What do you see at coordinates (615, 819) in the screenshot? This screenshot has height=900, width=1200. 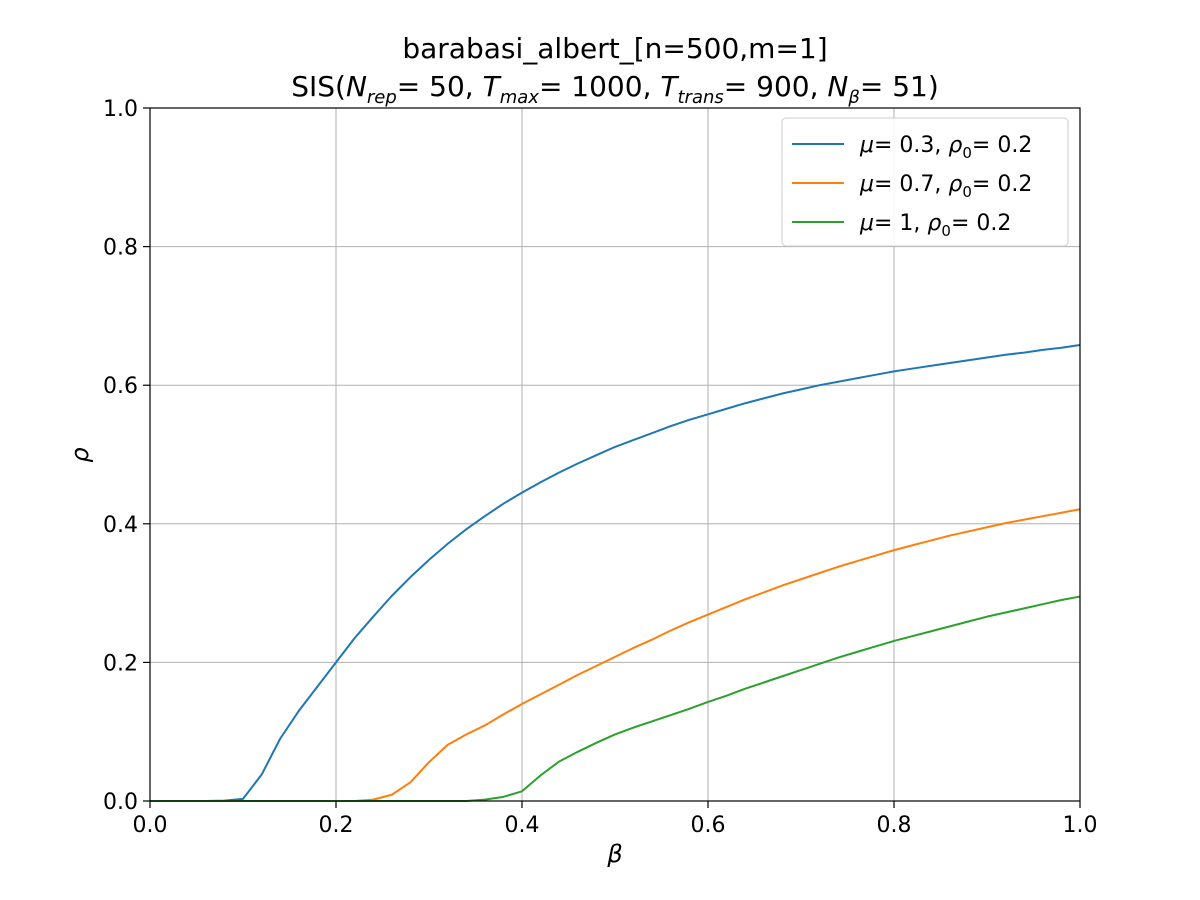 I see `x-axis-ticks: 0.0 0.2 0.4 0.6 0.8 1.0` at bounding box center [615, 819].